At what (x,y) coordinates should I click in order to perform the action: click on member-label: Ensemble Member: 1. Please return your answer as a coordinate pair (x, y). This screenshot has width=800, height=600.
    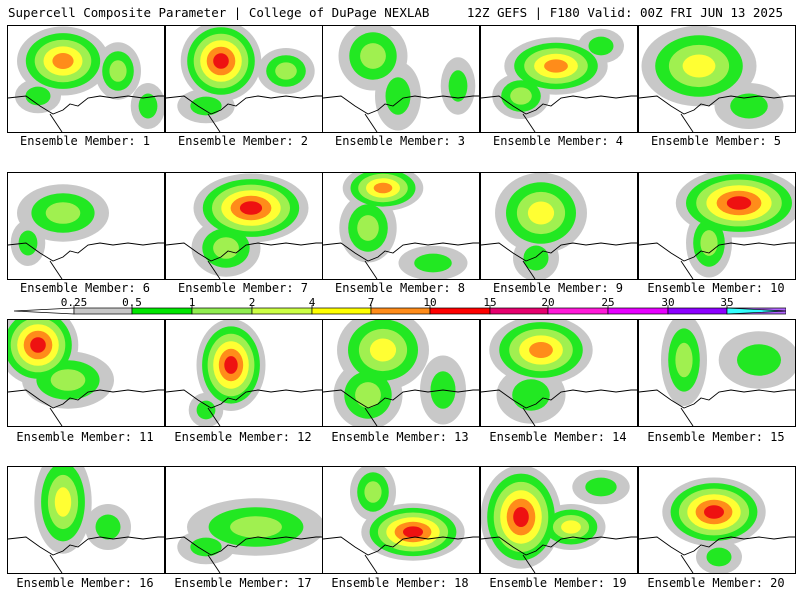
    Looking at the image, I should click on (85, 141).